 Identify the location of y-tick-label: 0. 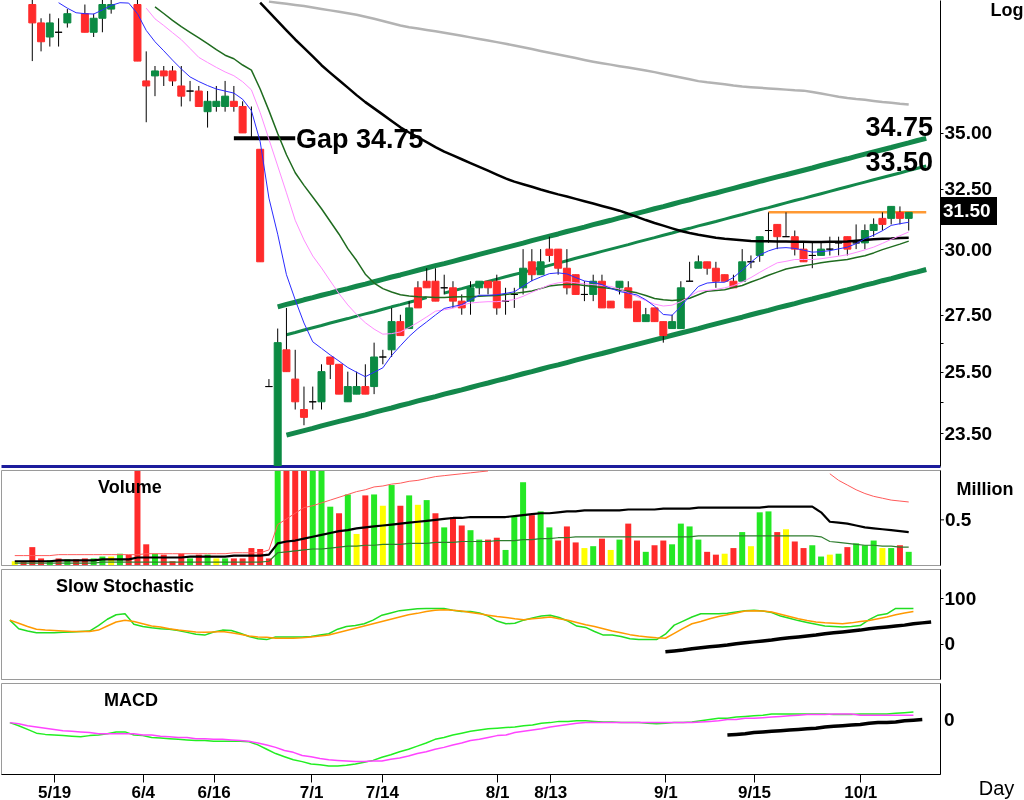
(950, 644).